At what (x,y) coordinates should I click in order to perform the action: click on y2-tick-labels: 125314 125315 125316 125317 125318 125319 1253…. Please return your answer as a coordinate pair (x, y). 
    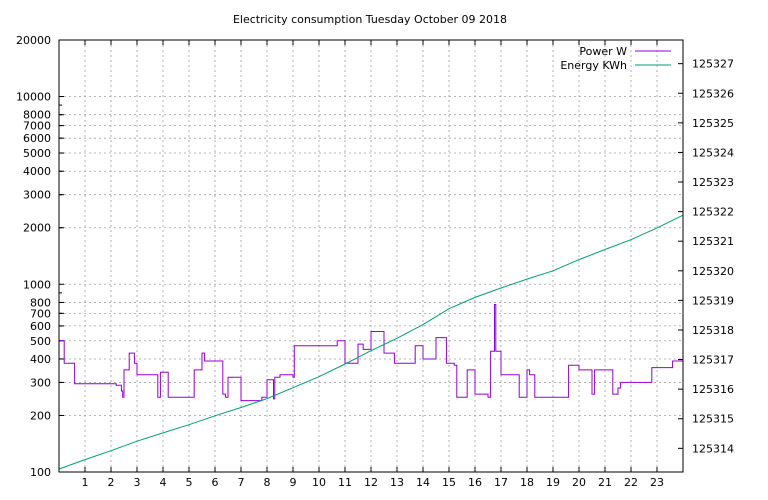
    Looking at the image, I should click on (713, 257).